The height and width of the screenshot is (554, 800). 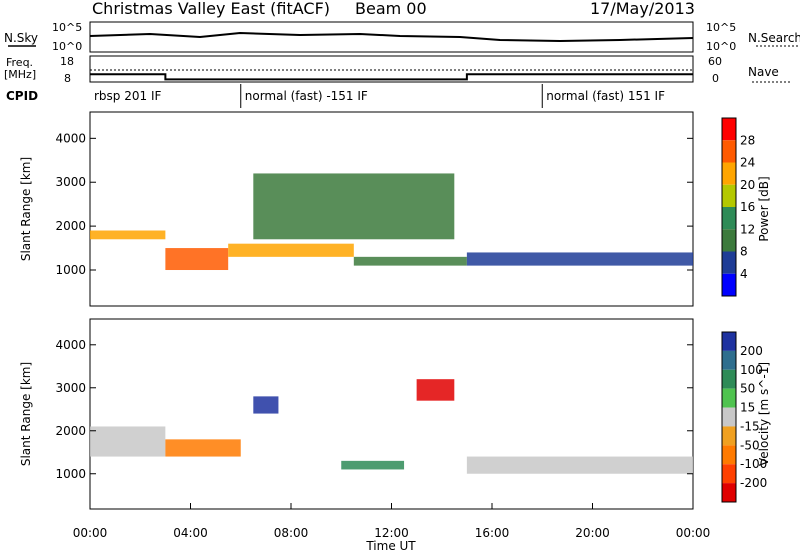 I want to click on freq-label: Freq., so click(x=19, y=62).